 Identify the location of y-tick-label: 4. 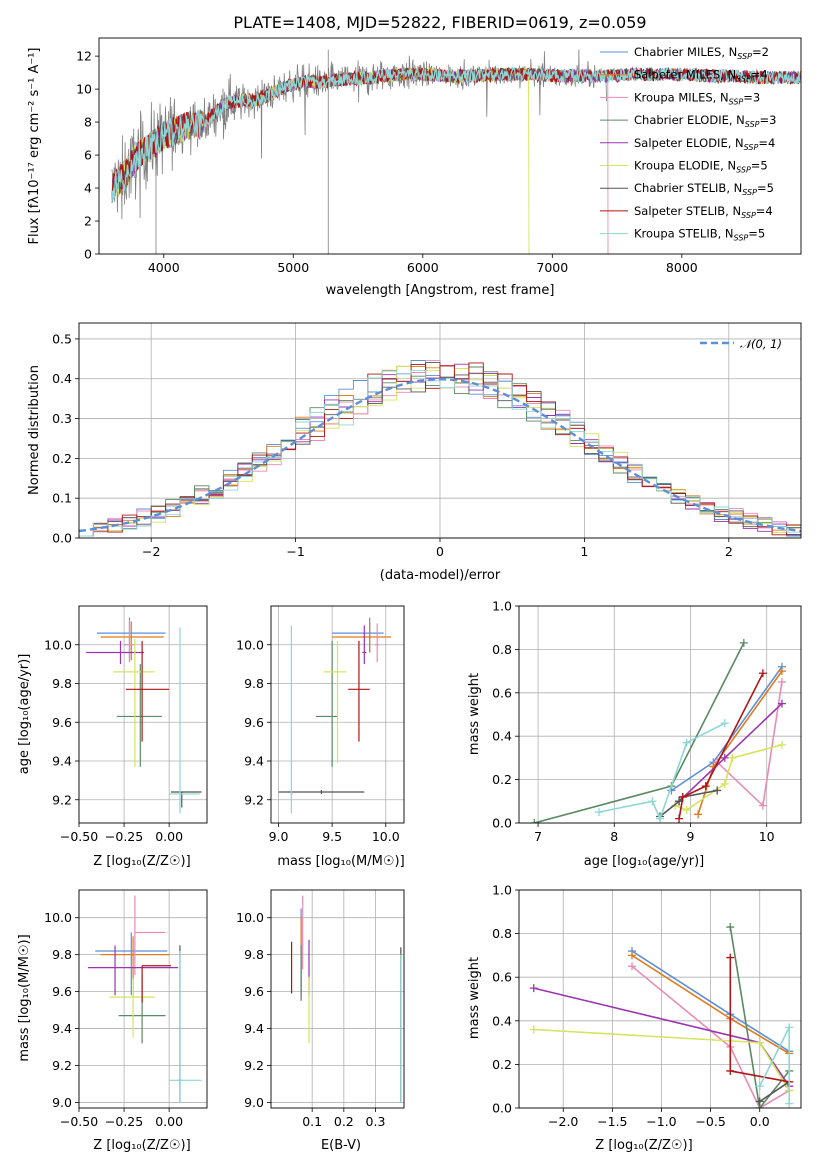
(88, 188).